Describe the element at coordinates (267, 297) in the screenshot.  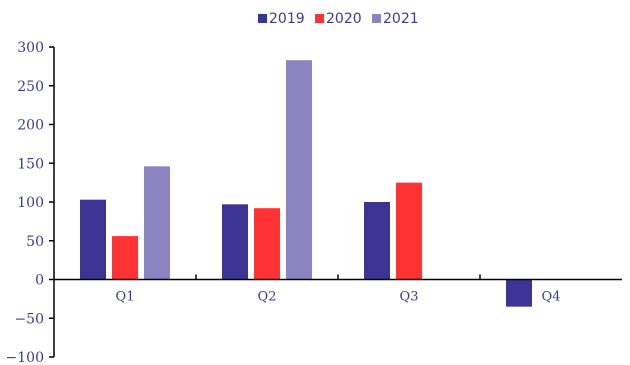
I see `x-category-label: Q2` at that location.